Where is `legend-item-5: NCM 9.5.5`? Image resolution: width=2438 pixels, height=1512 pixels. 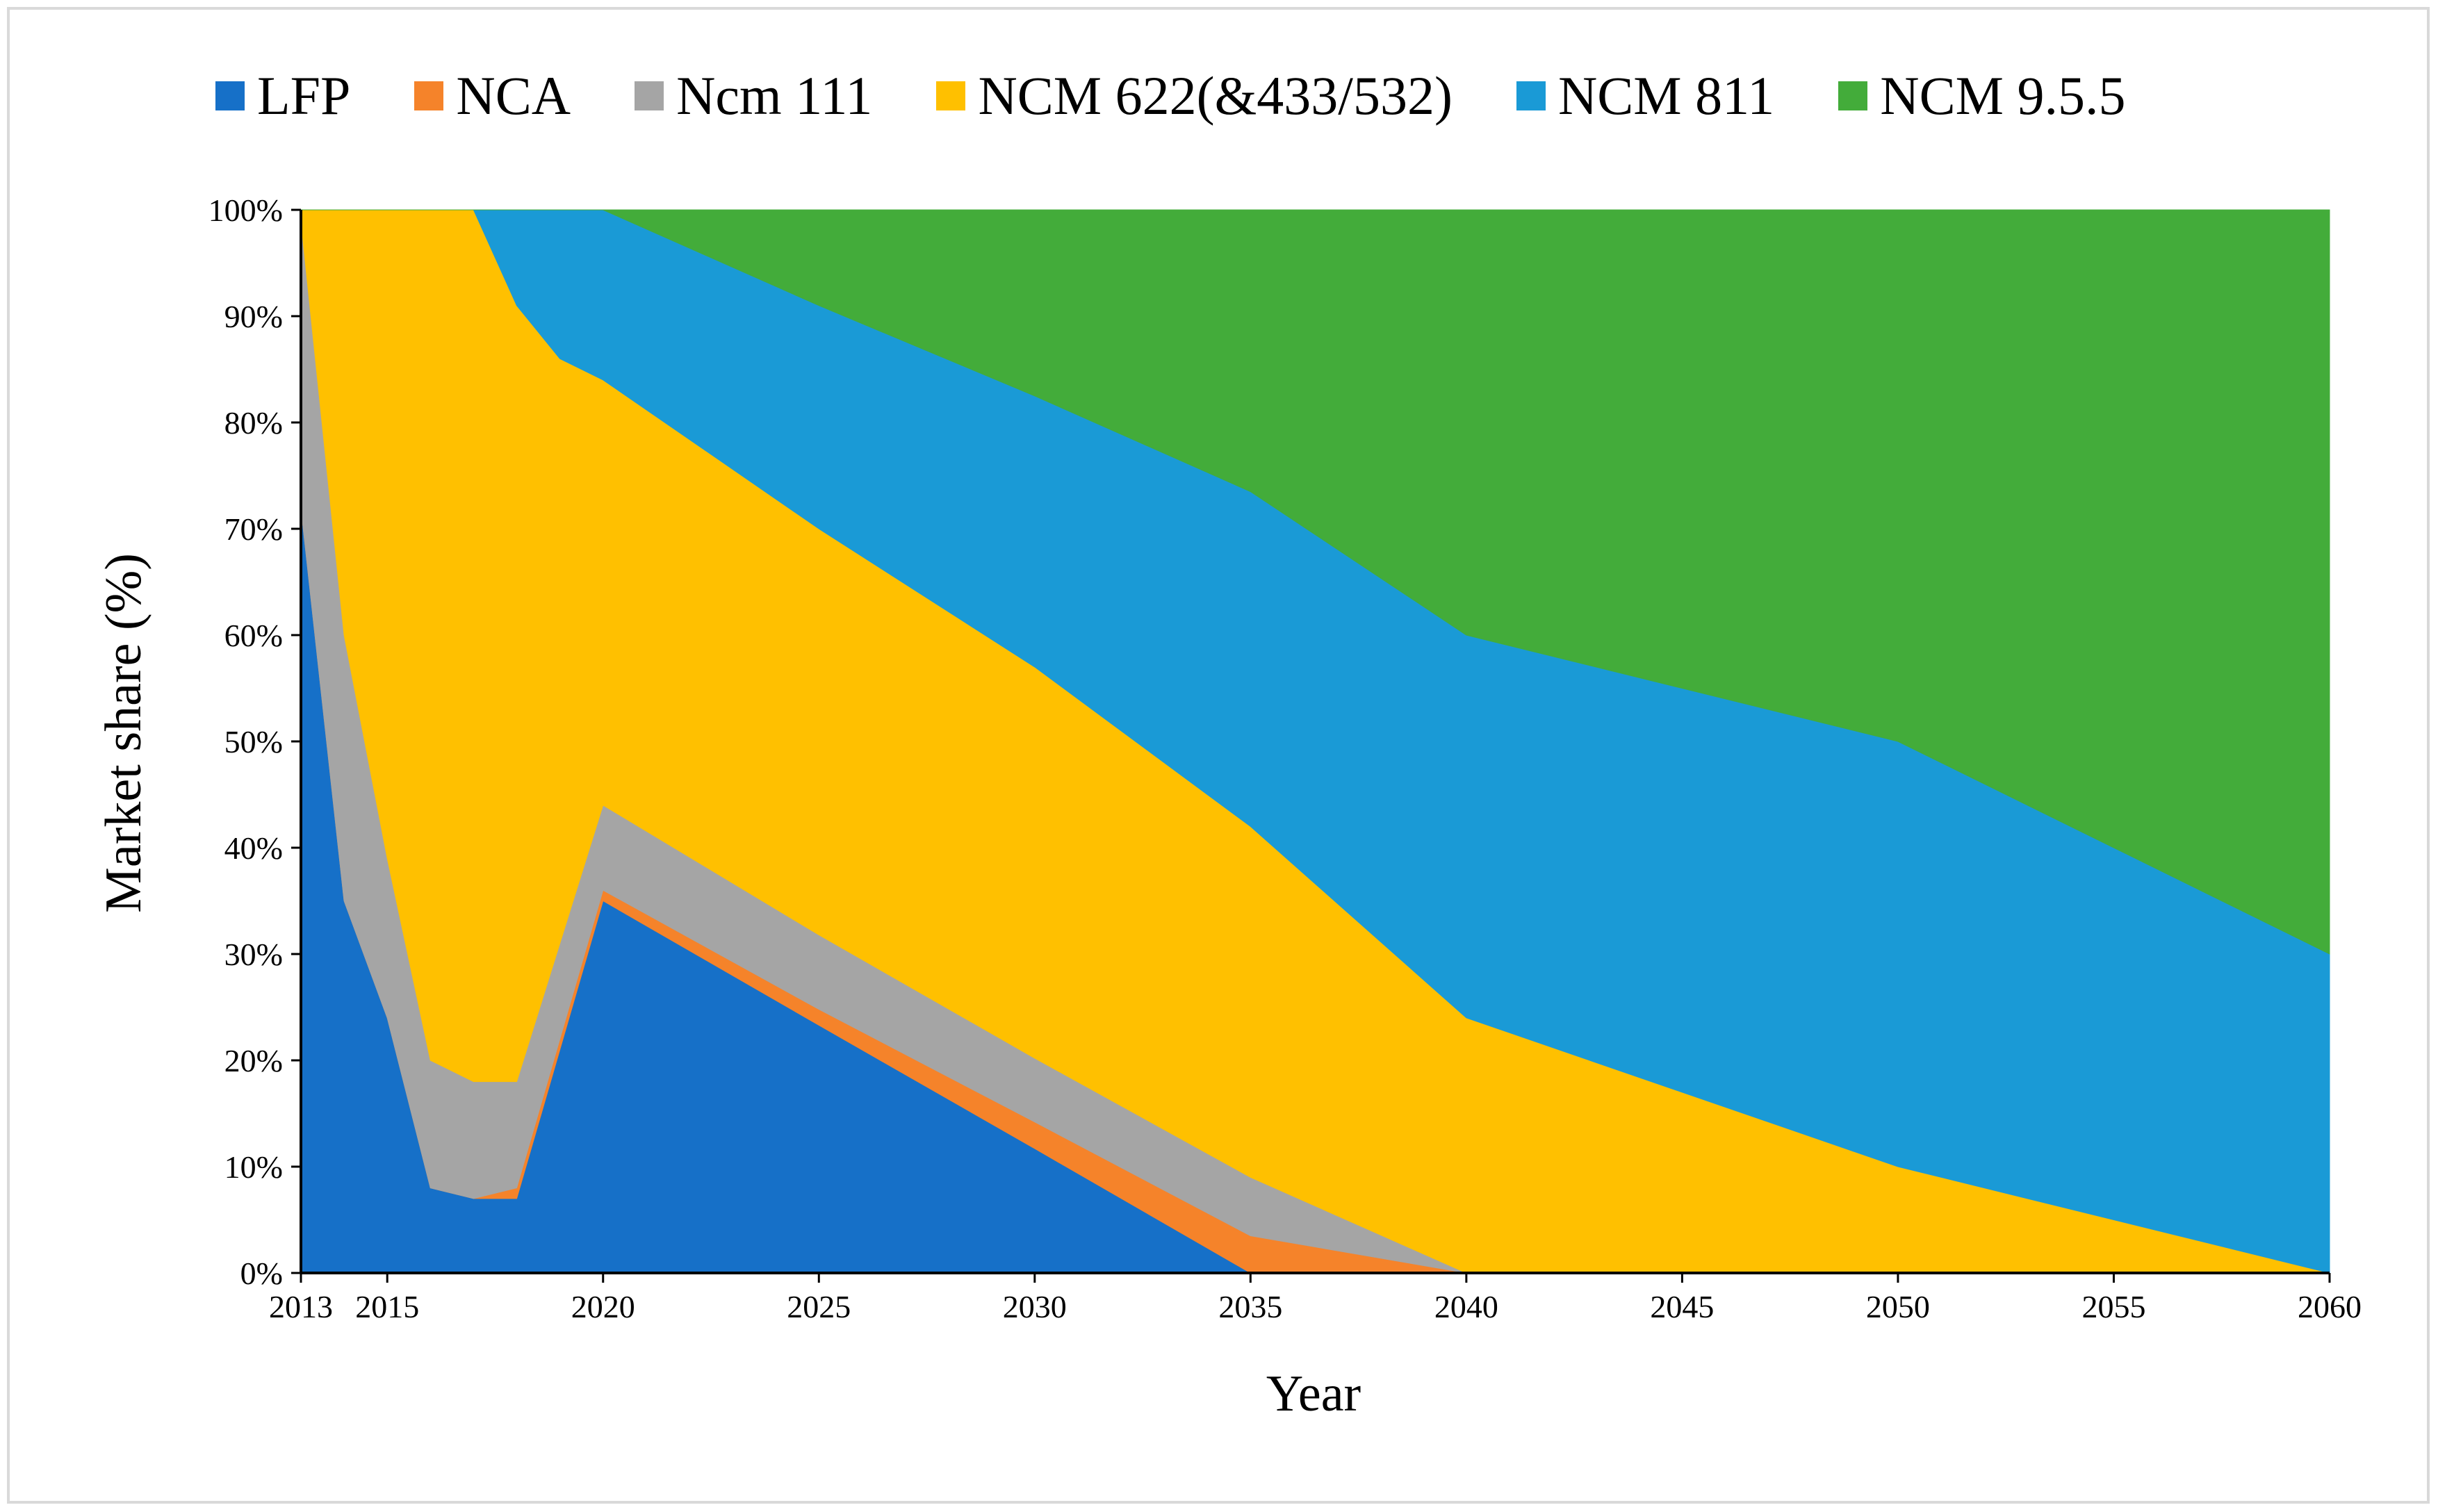 legend-item-5: NCM 9.5.5 is located at coordinates (1981, 96).